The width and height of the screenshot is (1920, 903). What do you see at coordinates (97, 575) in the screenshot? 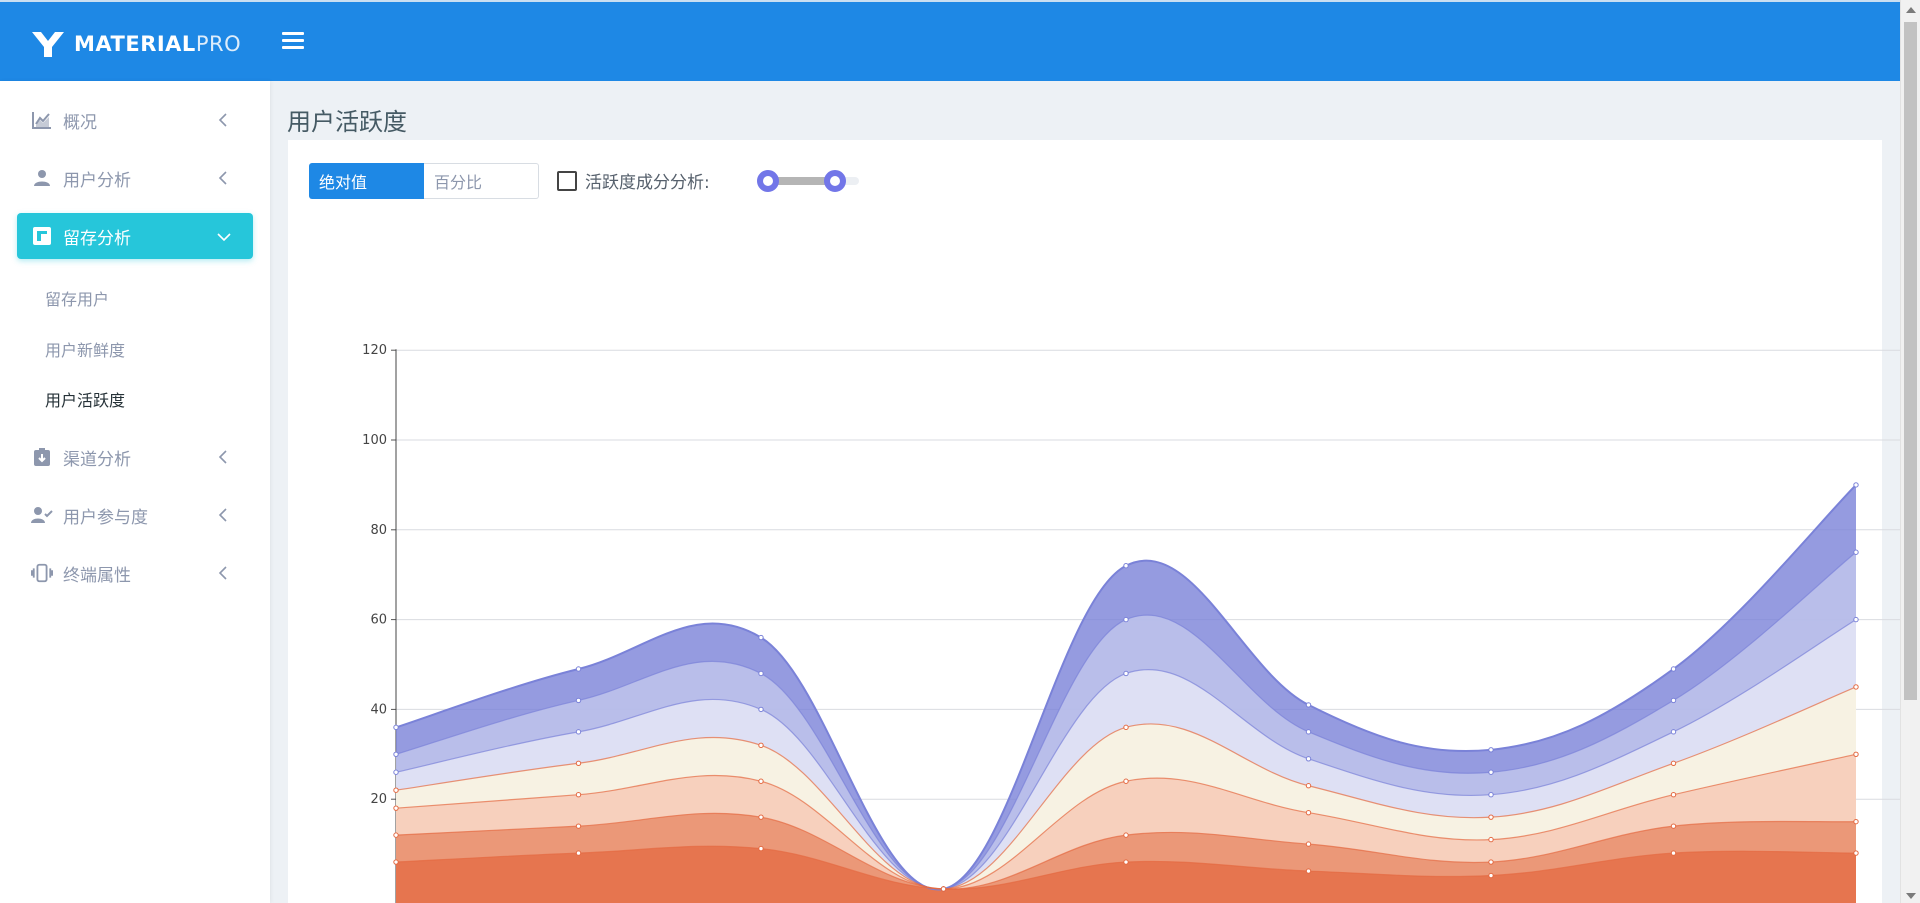
I see `sidebar-item-label: 终端属性` at bounding box center [97, 575].